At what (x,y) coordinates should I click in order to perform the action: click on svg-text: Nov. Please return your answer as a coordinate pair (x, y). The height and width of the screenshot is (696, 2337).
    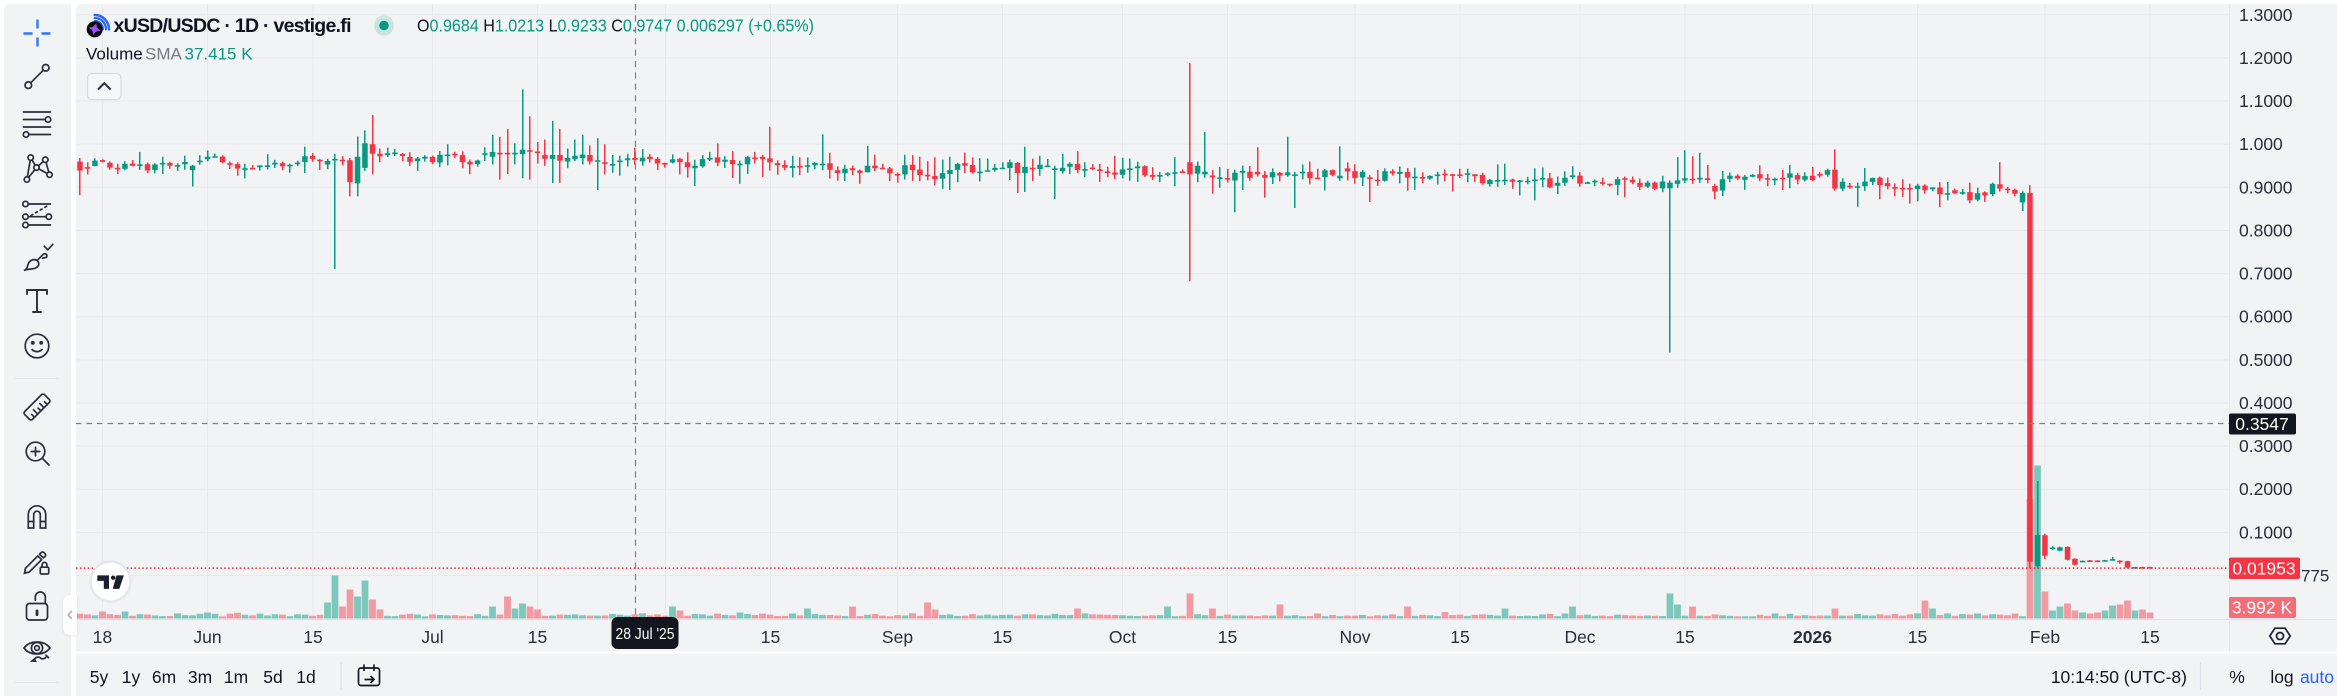
    Looking at the image, I should click on (1354, 637).